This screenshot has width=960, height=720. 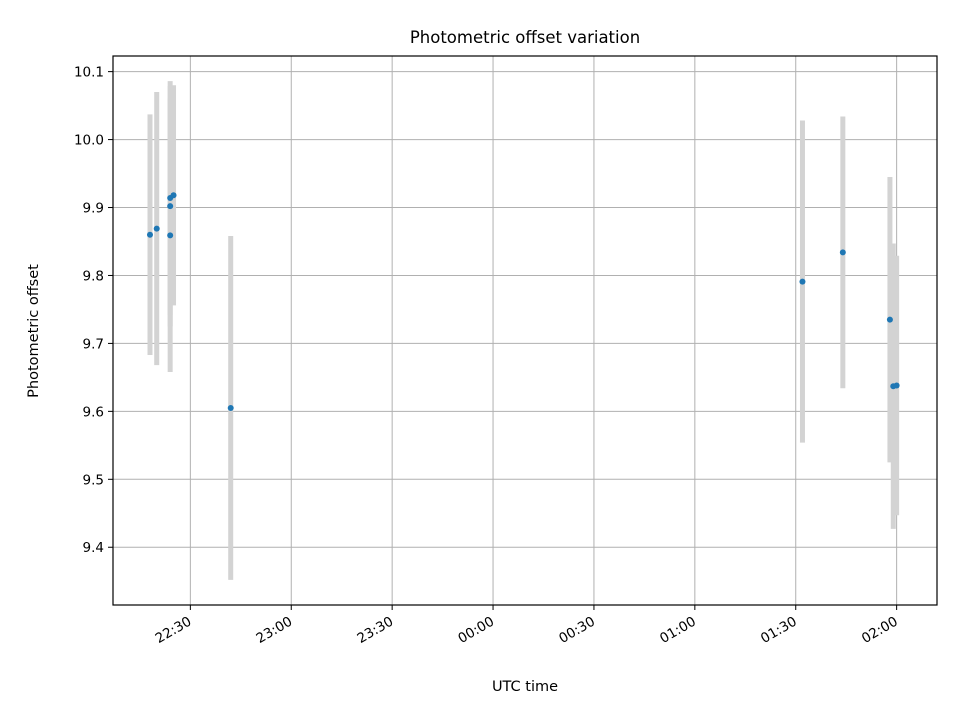 What do you see at coordinates (93, 209) in the screenshot?
I see `y-tick-label: 9.9` at bounding box center [93, 209].